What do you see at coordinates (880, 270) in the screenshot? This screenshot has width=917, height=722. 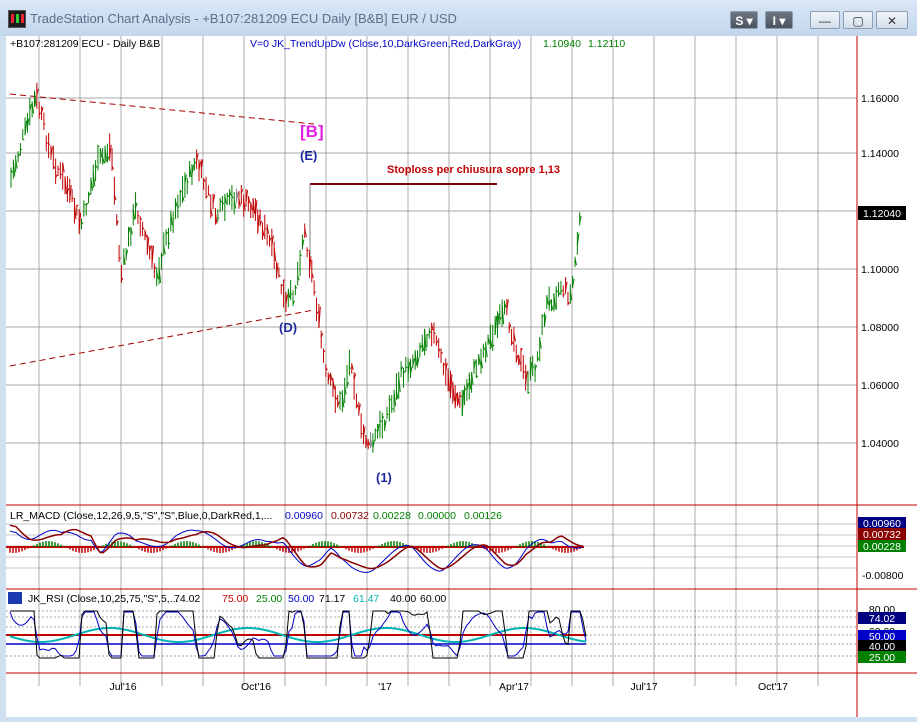 I see `price-tick-label: 1.10000` at bounding box center [880, 270].